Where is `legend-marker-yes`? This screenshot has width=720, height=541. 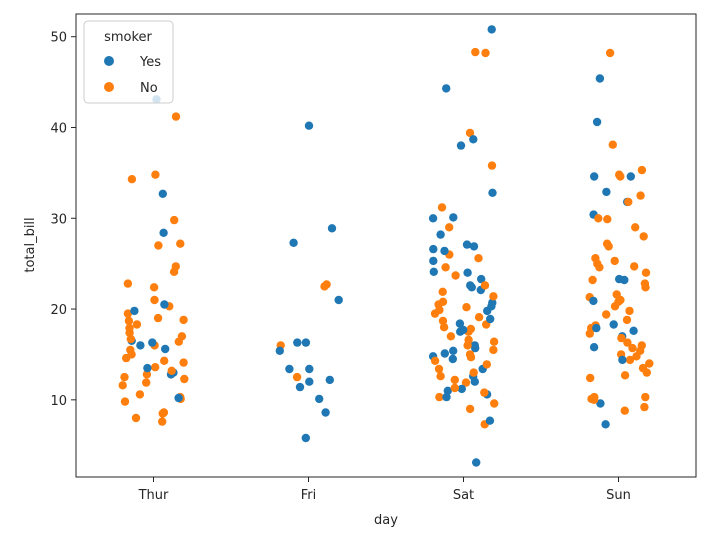
legend-marker-yes is located at coordinates (109, 61).